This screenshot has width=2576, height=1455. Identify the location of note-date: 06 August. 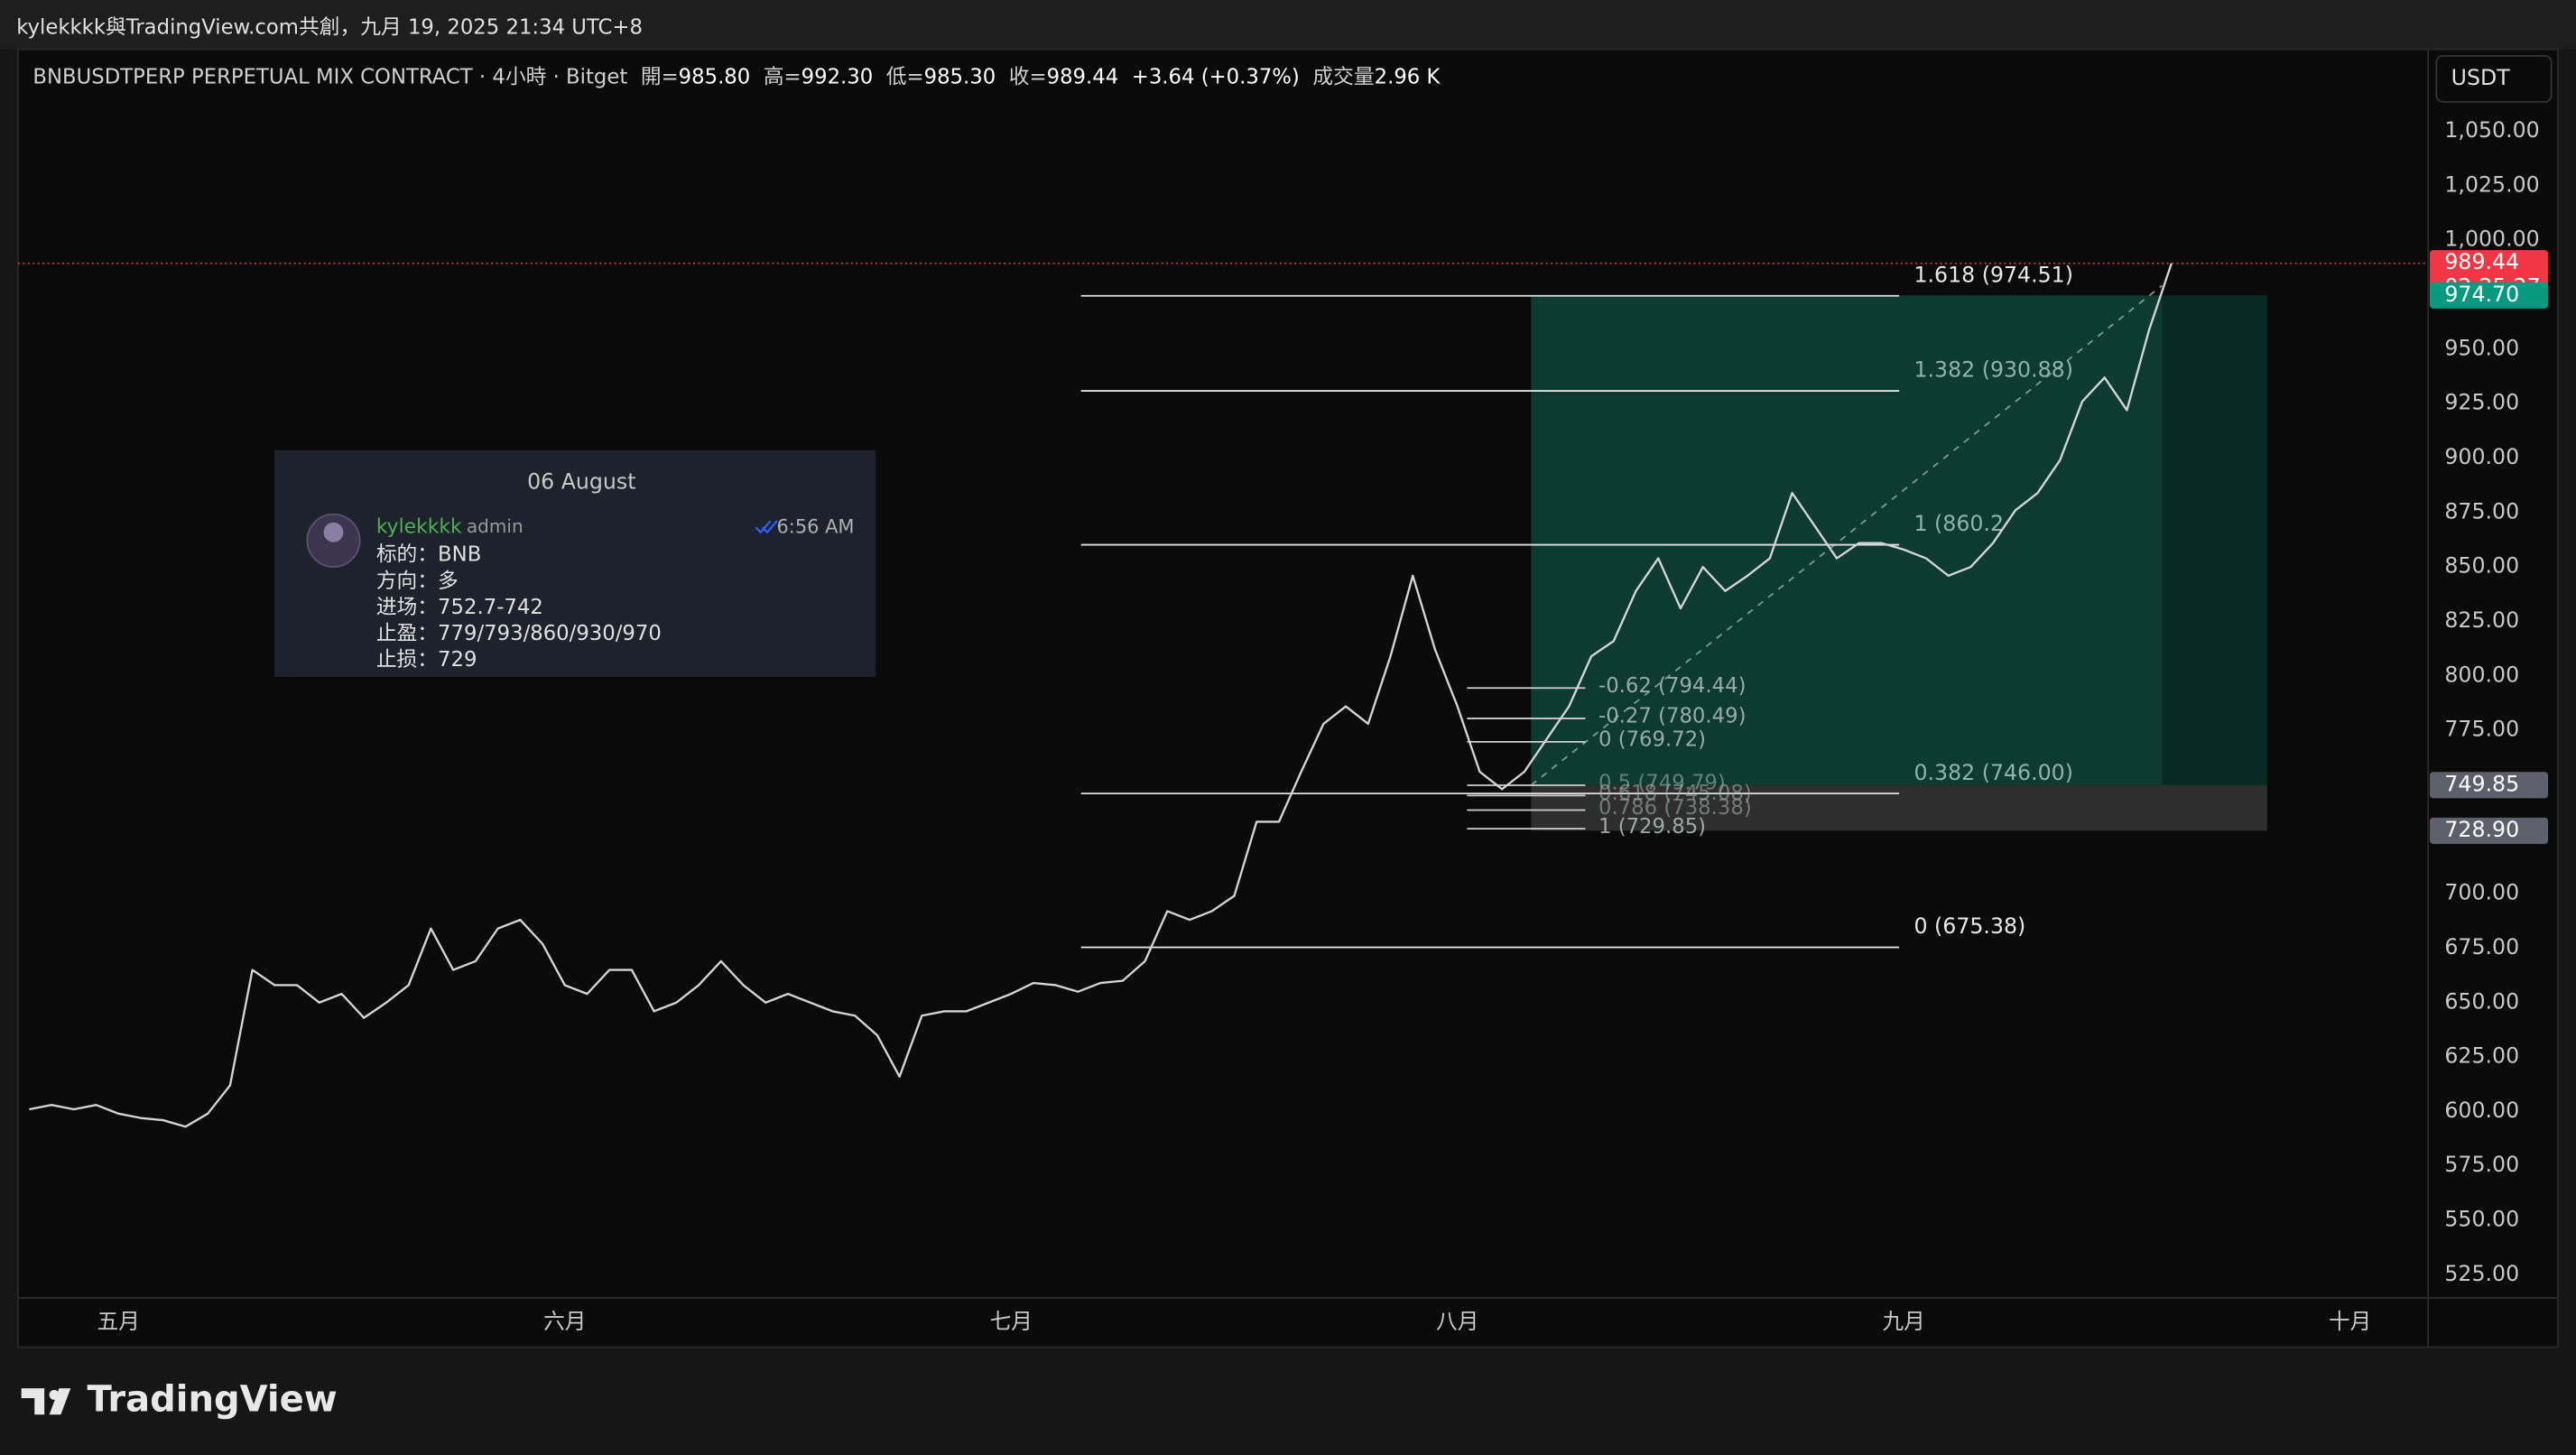
(581, 482).